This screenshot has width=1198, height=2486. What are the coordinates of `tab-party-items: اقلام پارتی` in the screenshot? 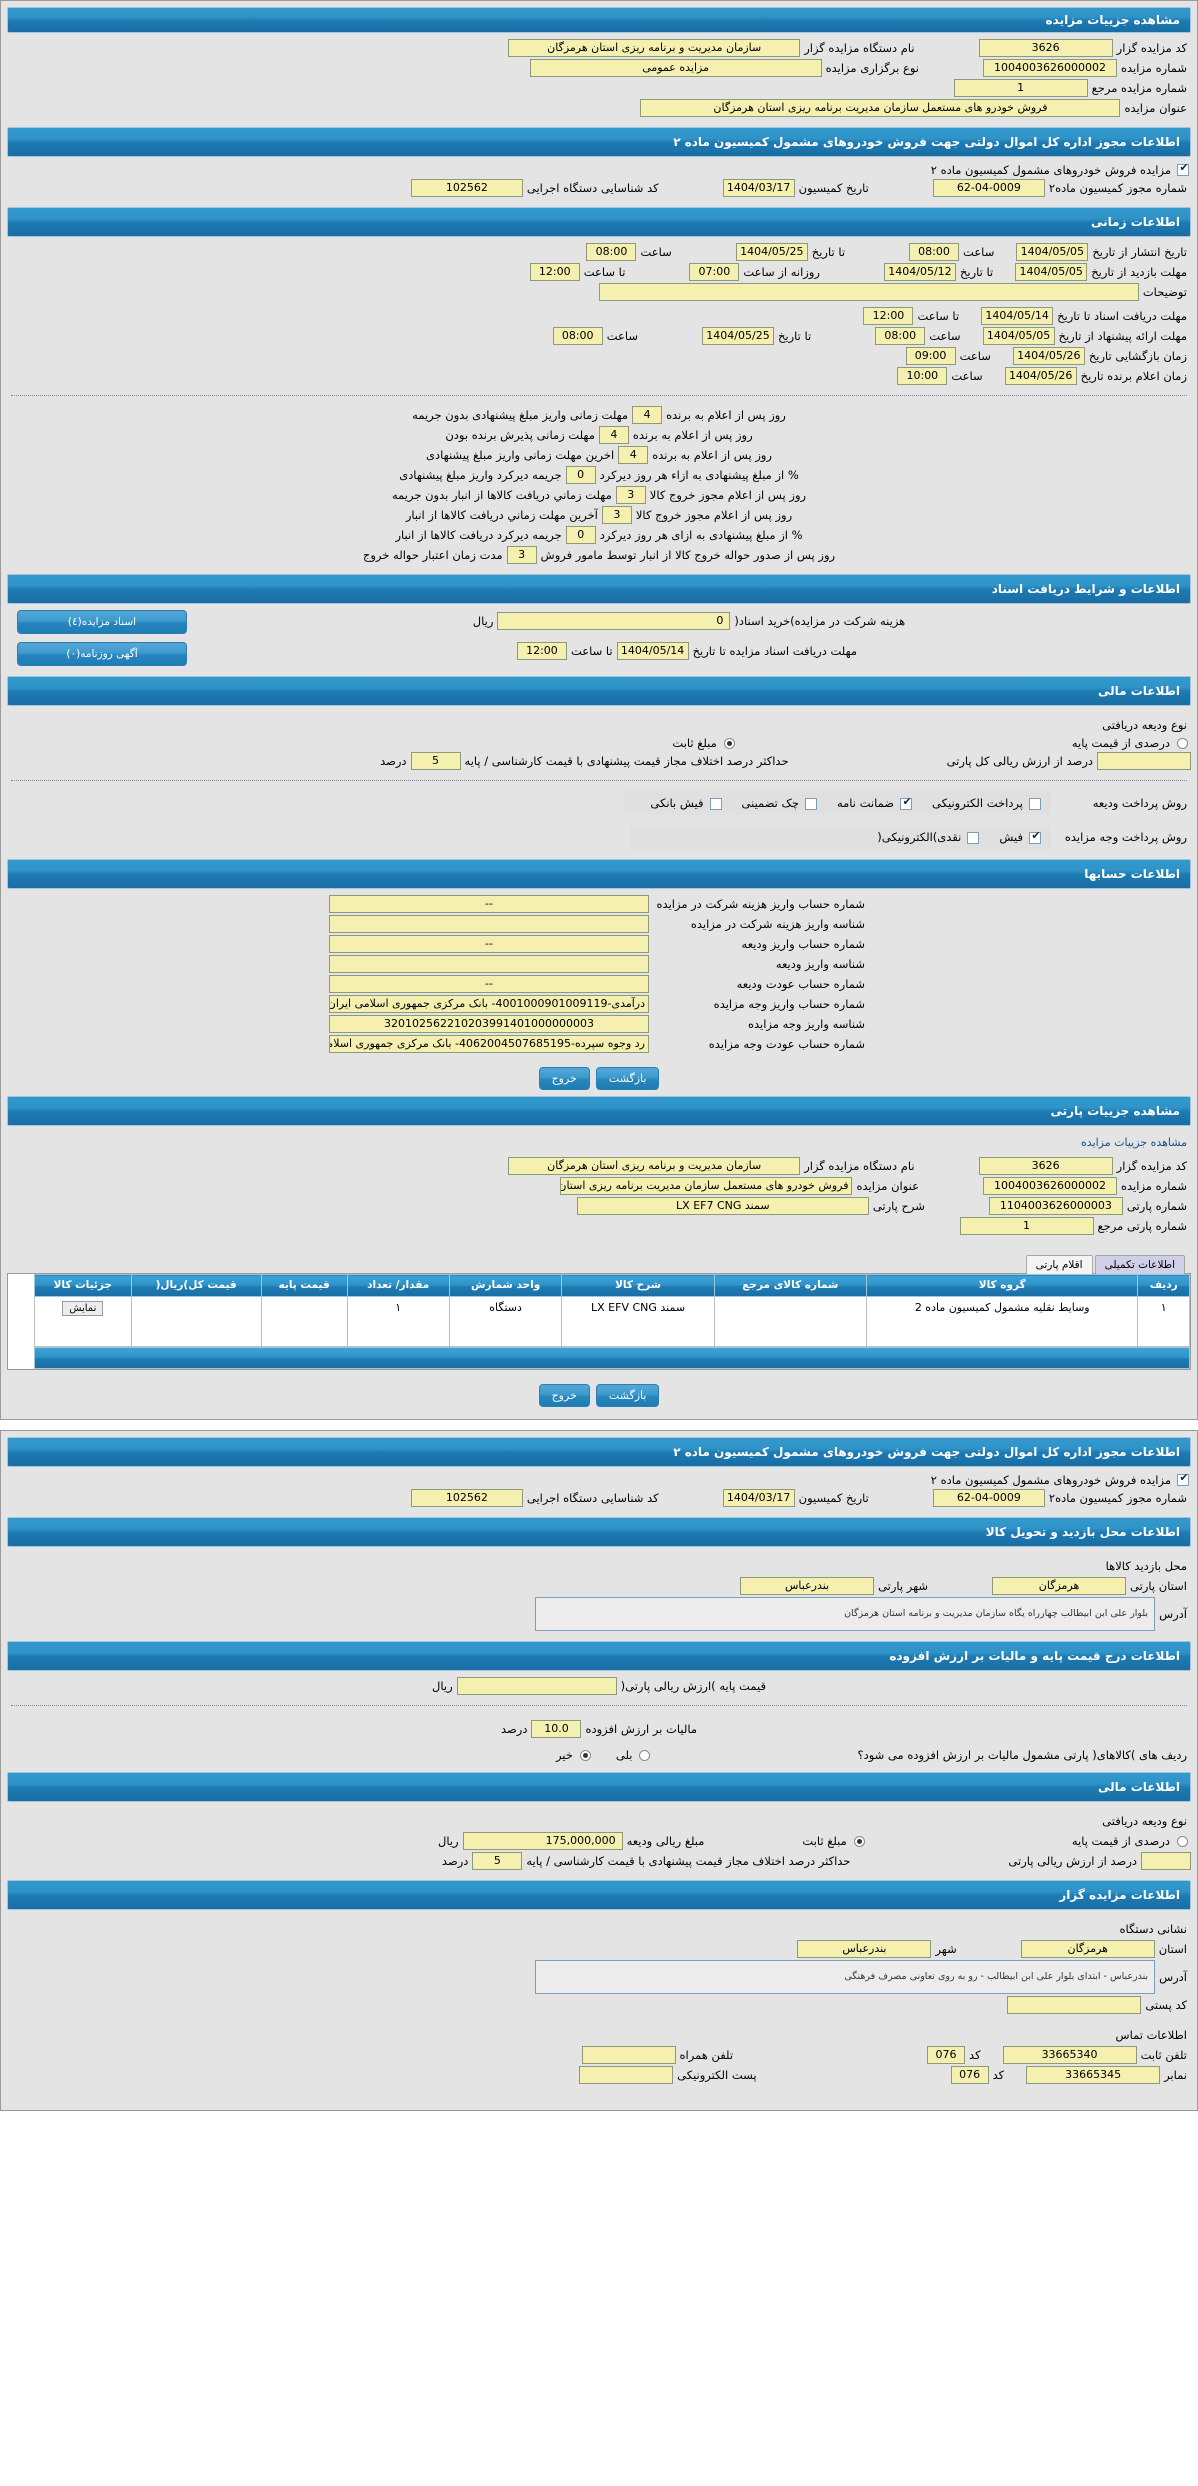 It's located at (1059, 1264).